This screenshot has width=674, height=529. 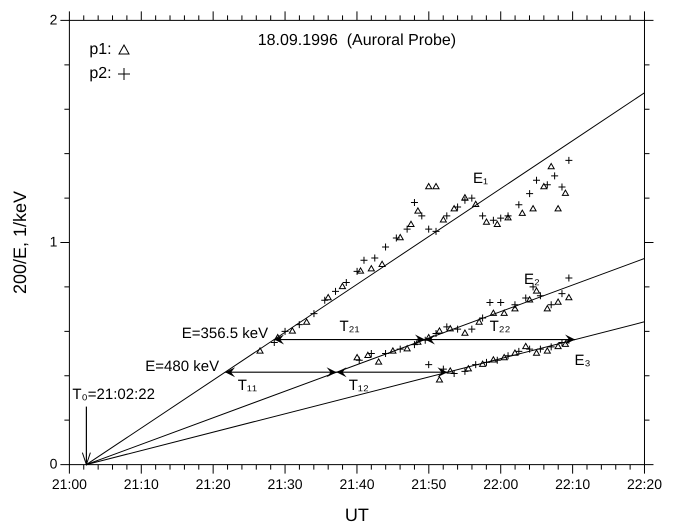 I want to click on annotation: T₀=21:02:22, so click(x=113, y=395).